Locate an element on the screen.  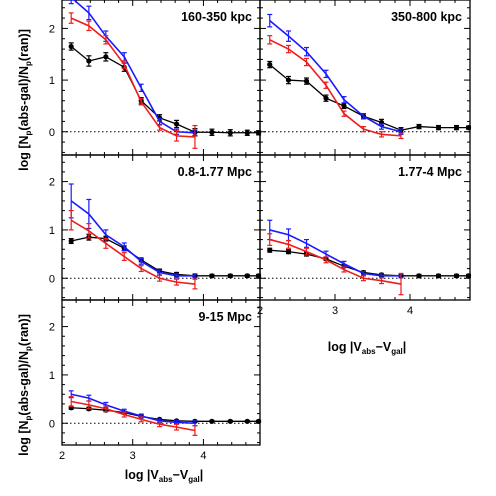
panel-title: 160-350 kpc is located at coordinates (216, 17).